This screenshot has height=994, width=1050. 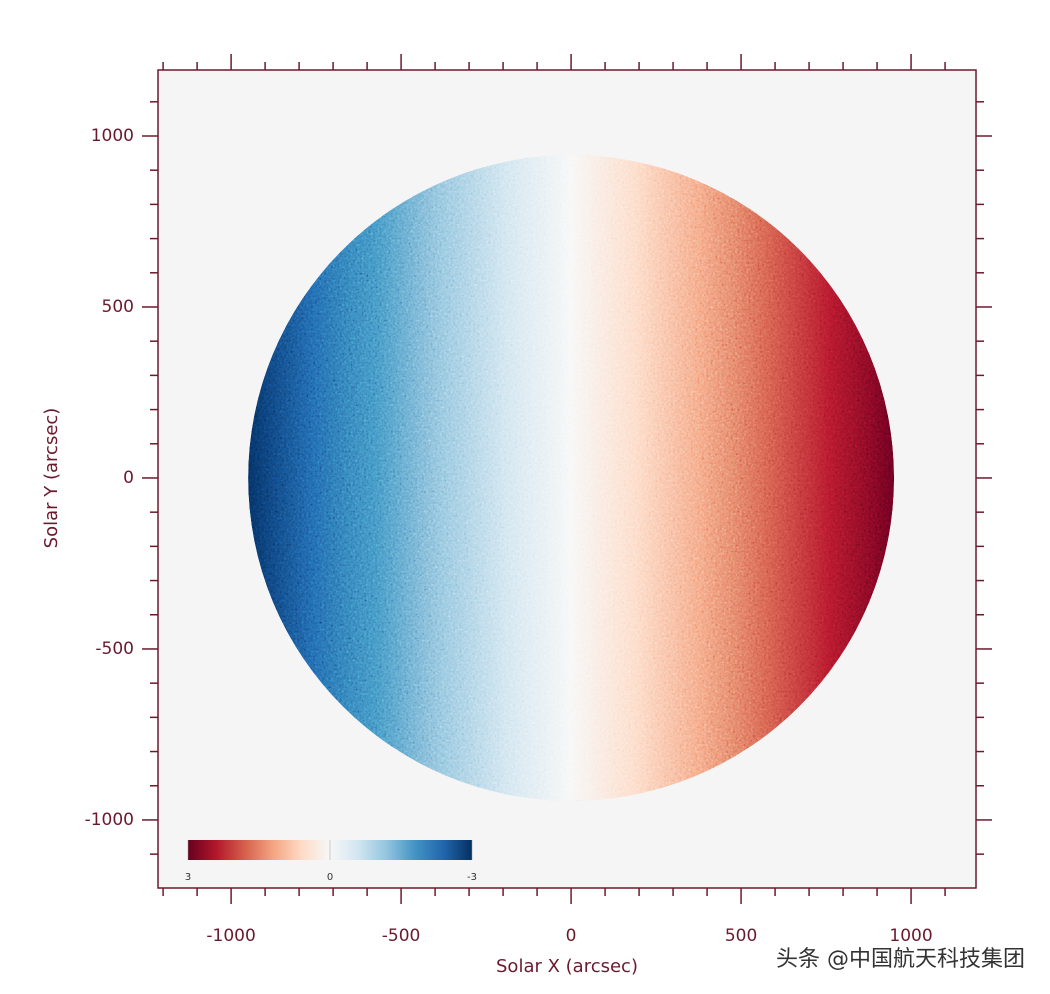 What do you see at coordinates (230, 936) in the screenshot?
I see `x-tick-label: -1000` at bounding box center [230, 936].